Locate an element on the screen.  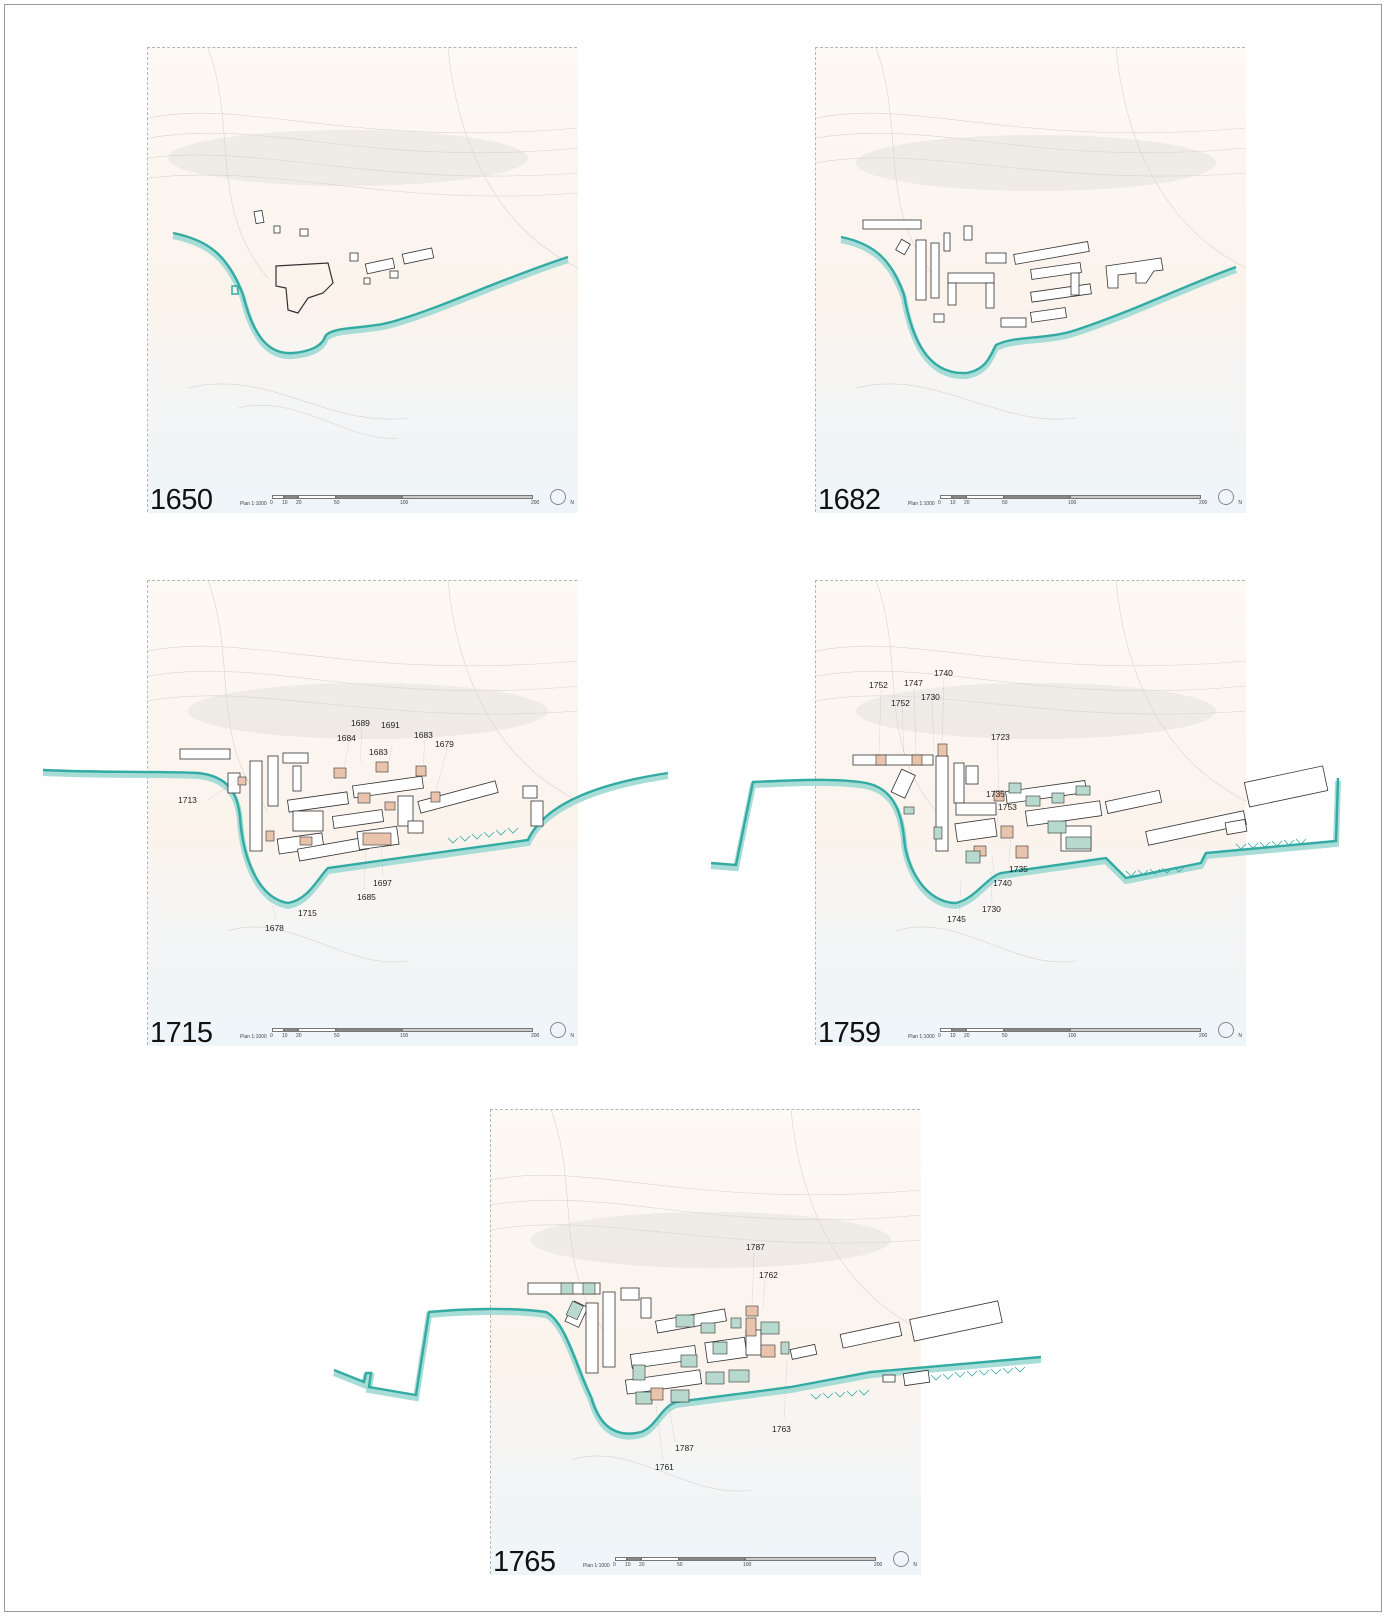
map-panel-1682: 1682 Plan 1:1000 0 10 20 50 100 200 N is located at coordinates (1031, 281).